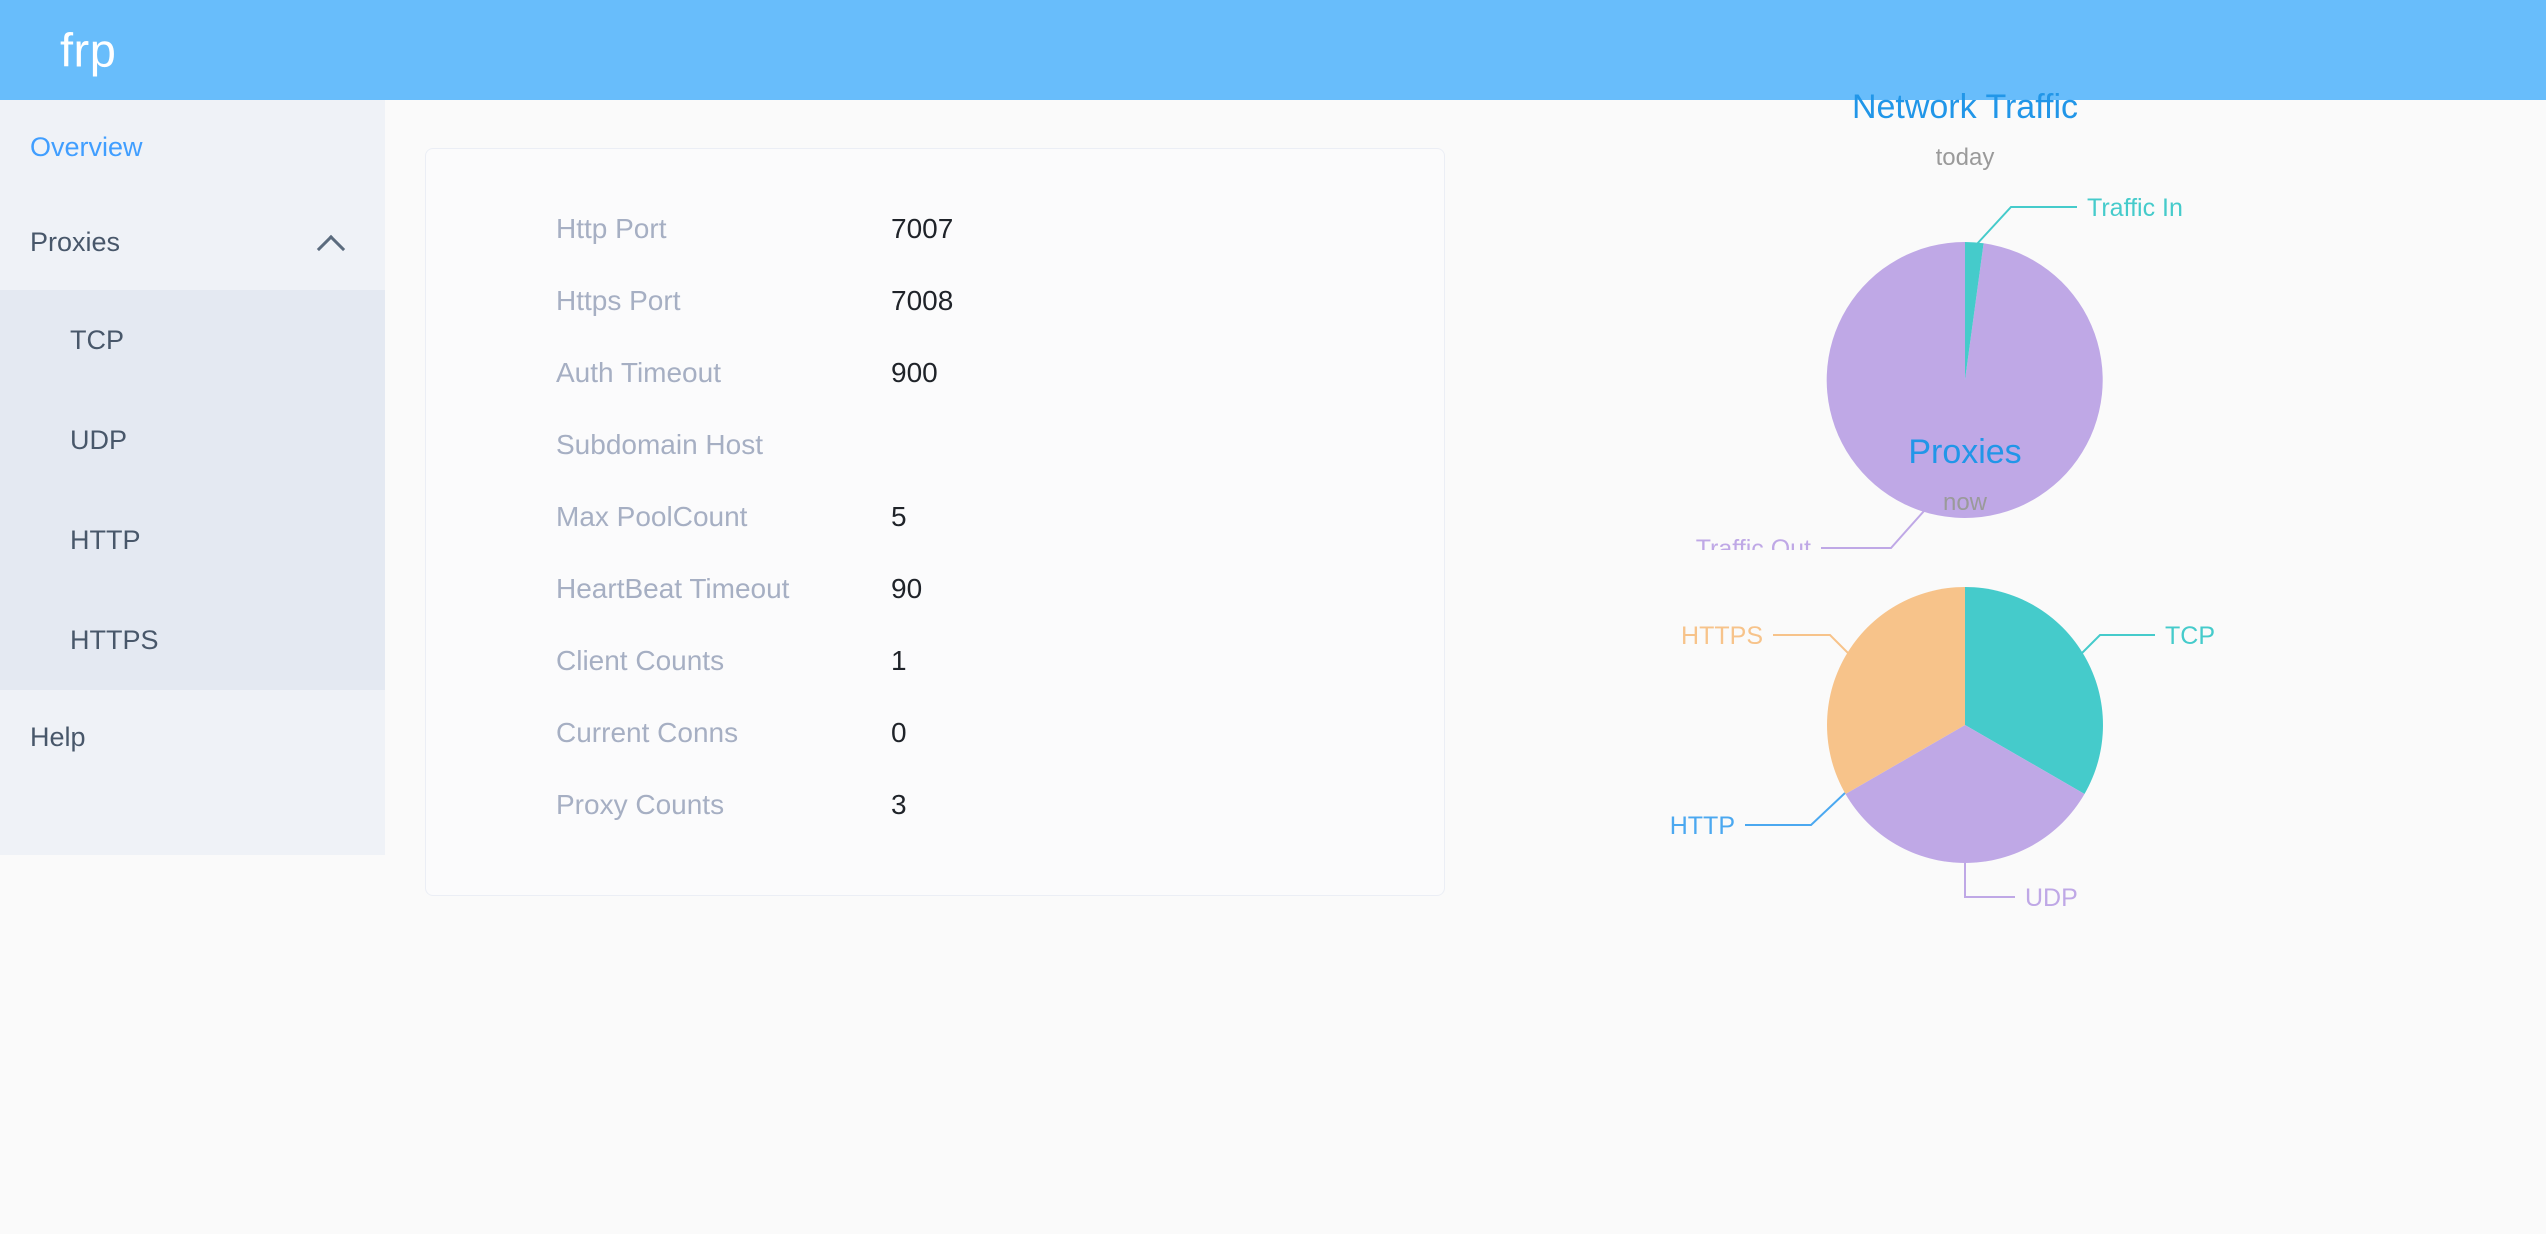  Describe the element at coordinates (652, 516) in the screenshot. I see `info-label: Max PoolCount` at that location.